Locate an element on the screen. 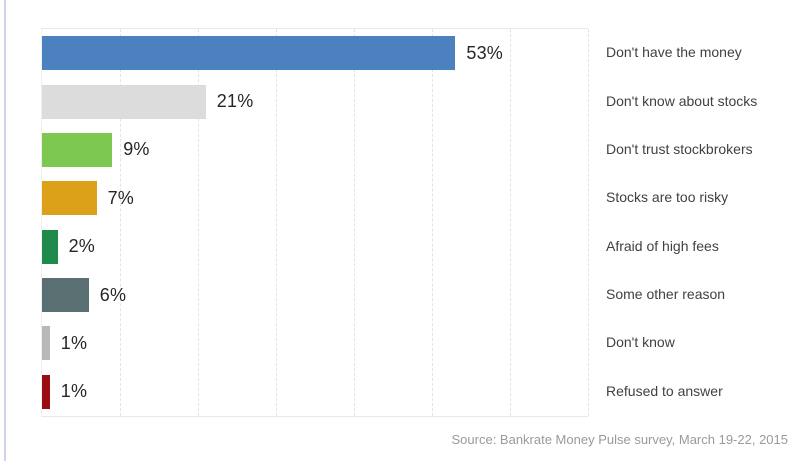 The width and height of the screenshot is (800, 461). value-label: 9% is located at coordinates (136, 149).